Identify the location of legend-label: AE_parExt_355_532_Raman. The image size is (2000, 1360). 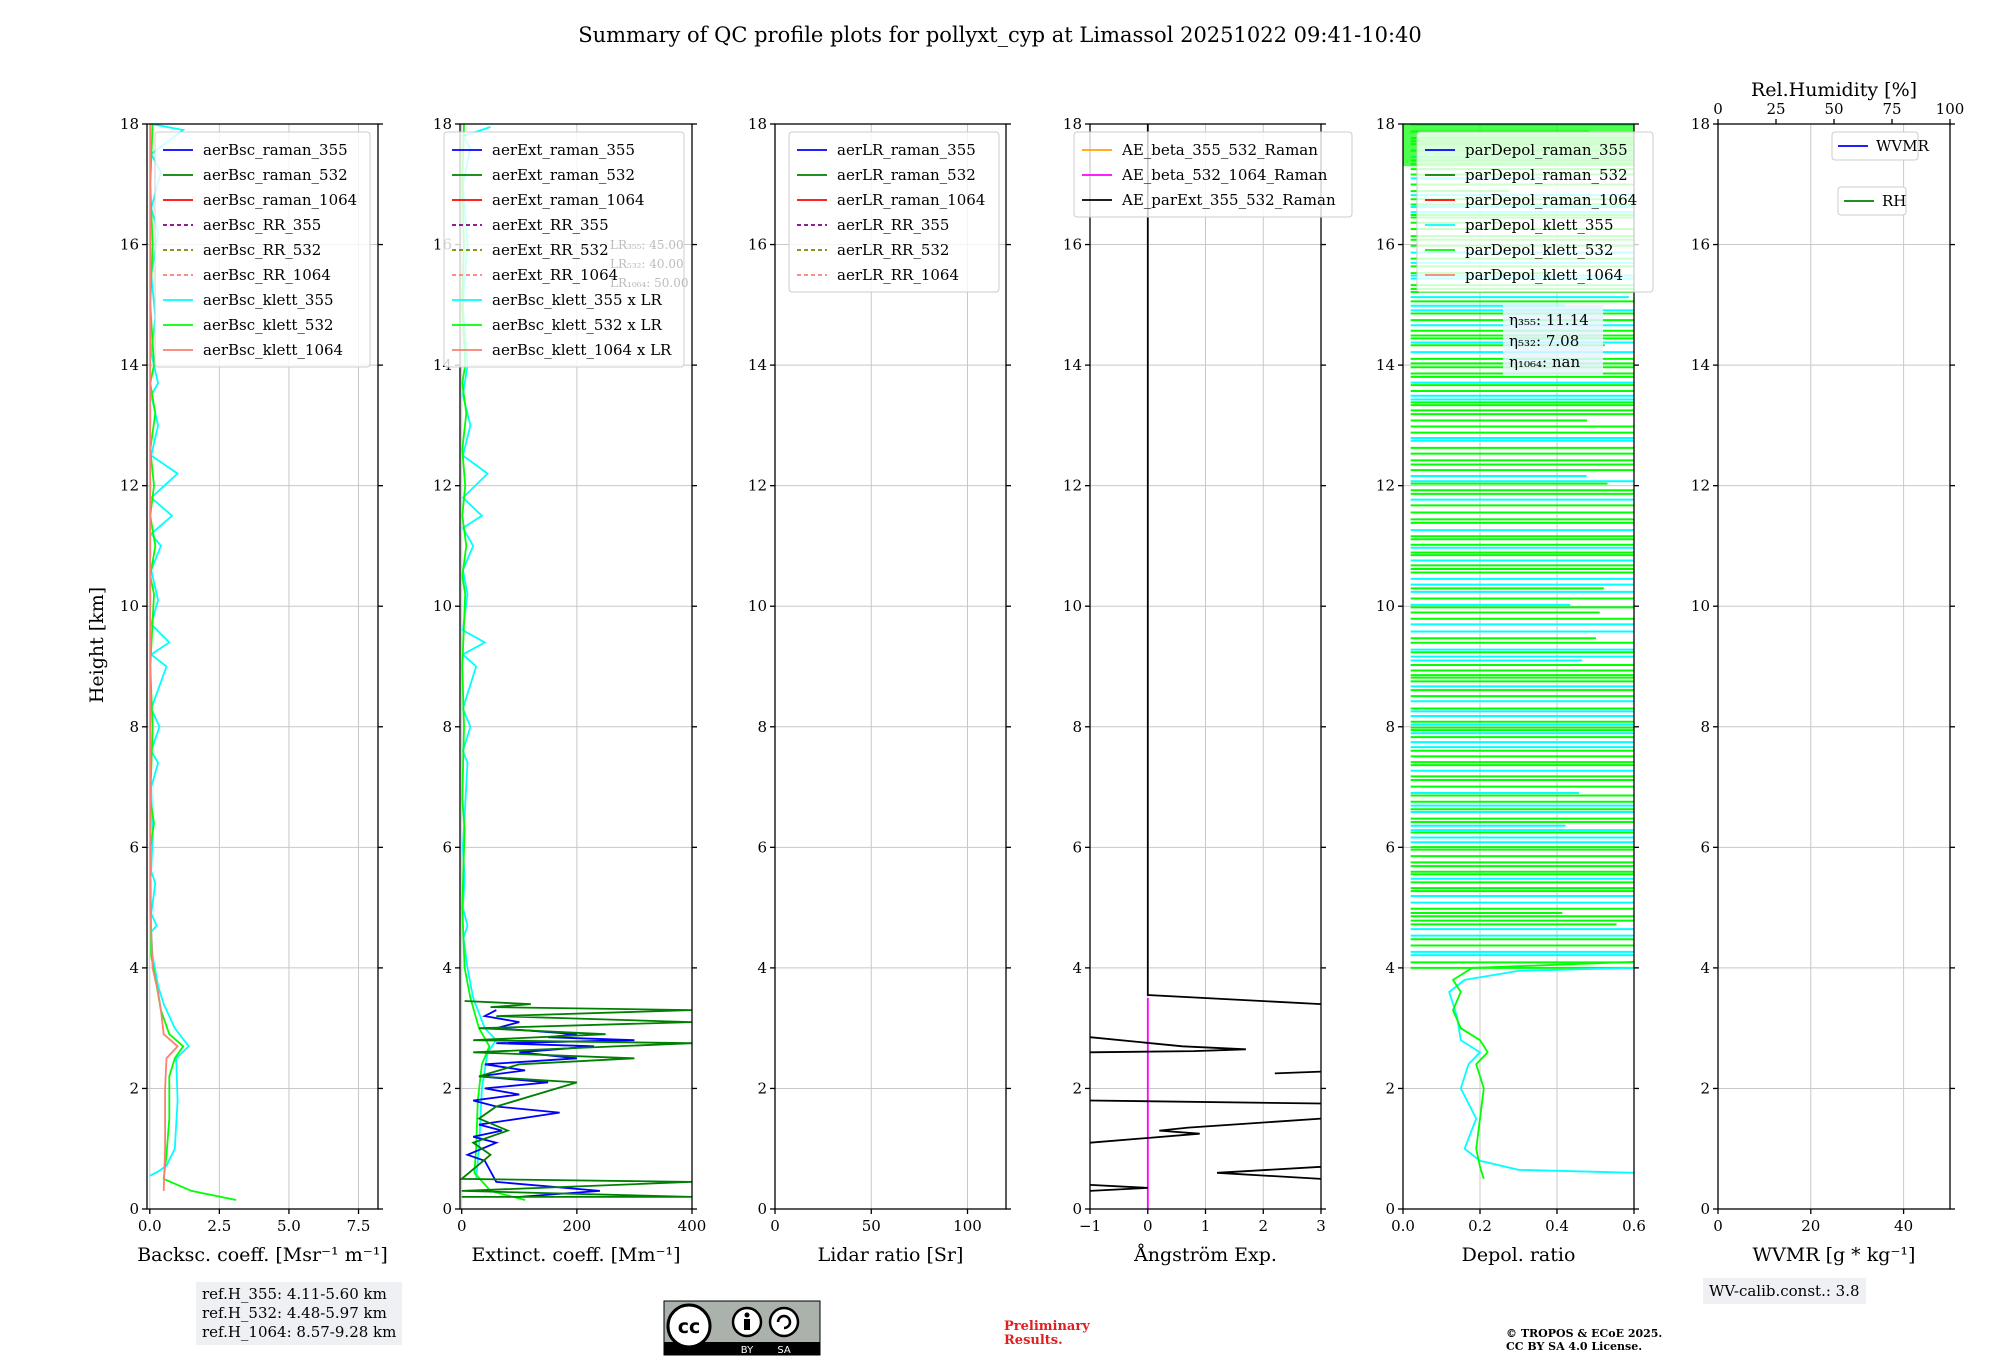
(1228, 200).